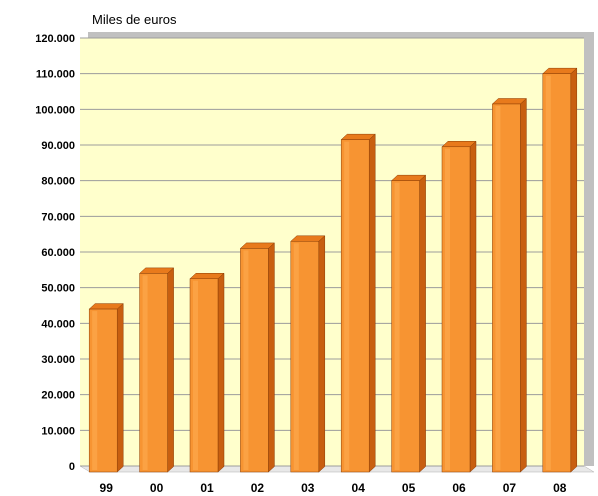  Describe the element at coordinates (510, 488) in the screenshot. I see `x-tick-label: 07` at that location.